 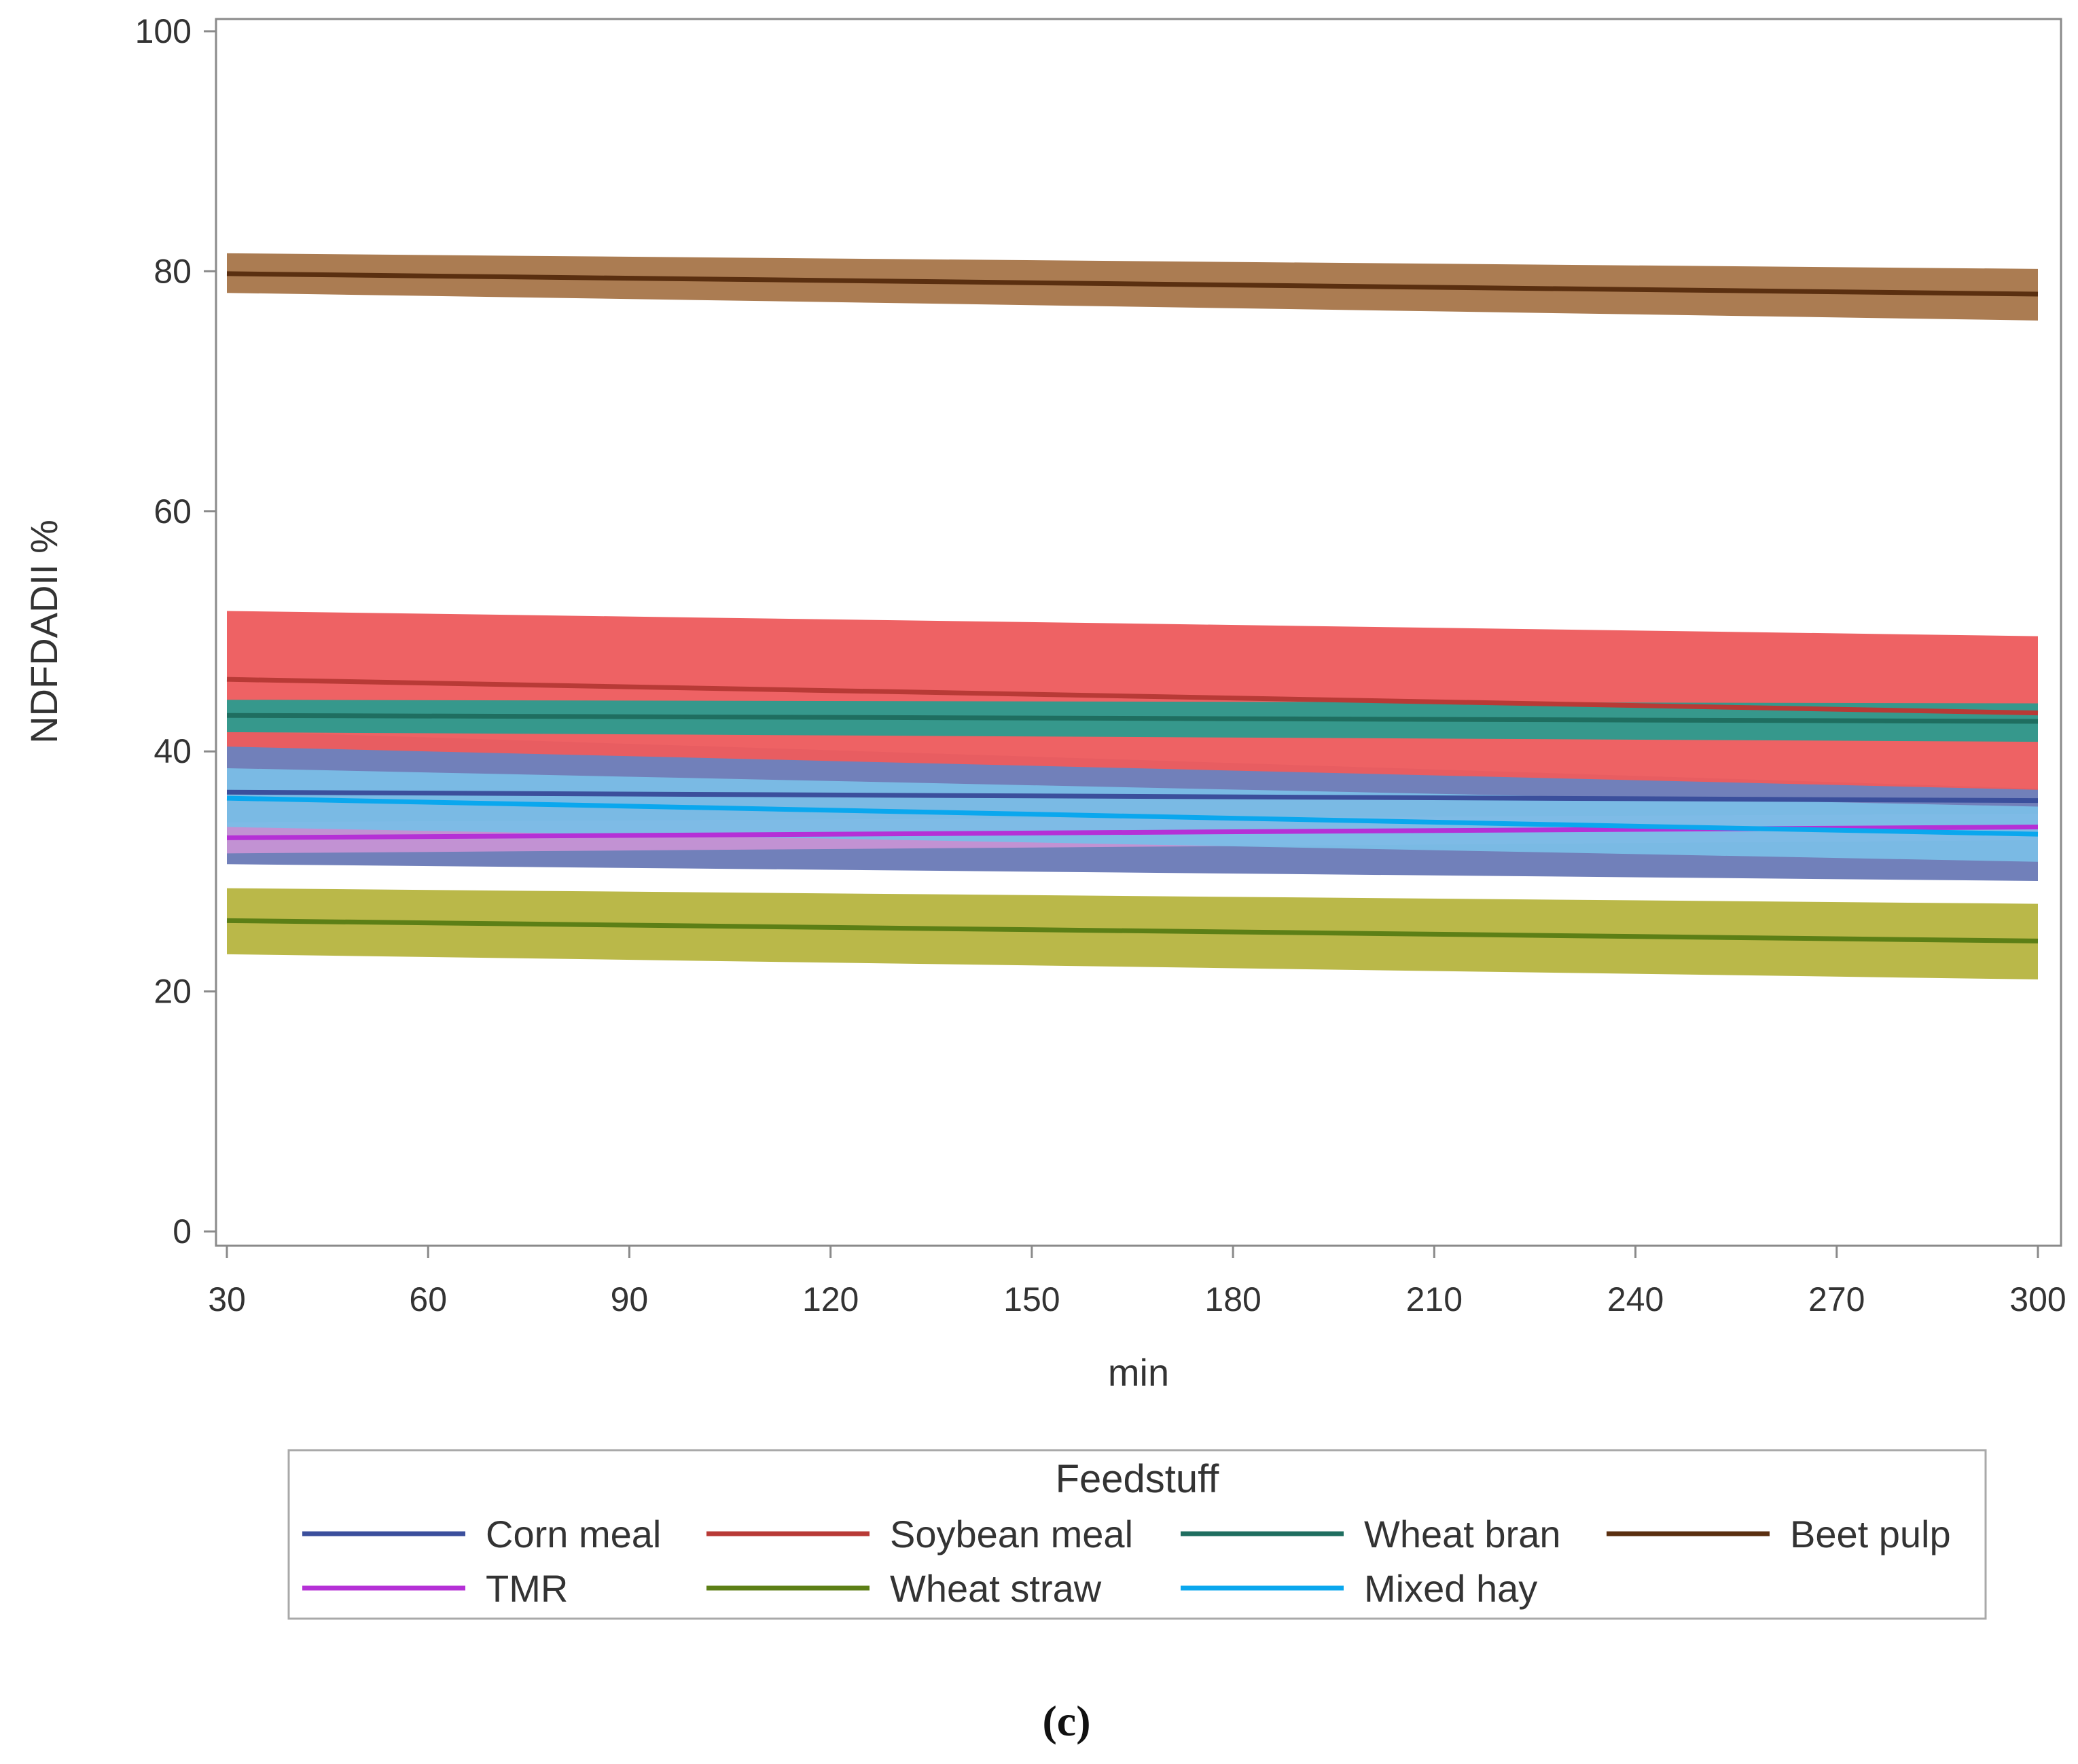 I want to click on band-wheat-straw, so click(x=1132, y=933).